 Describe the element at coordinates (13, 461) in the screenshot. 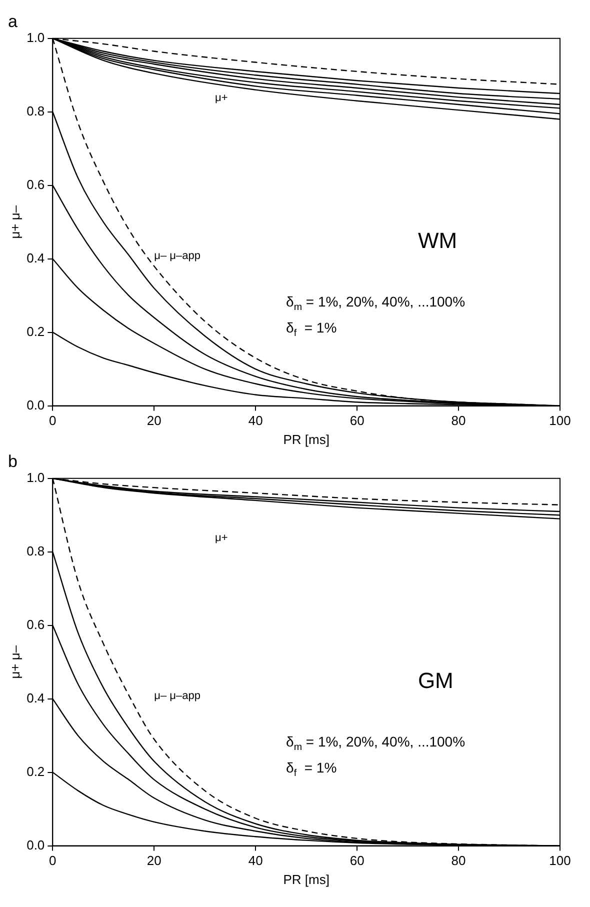

I see `chart-title: b` at that location.